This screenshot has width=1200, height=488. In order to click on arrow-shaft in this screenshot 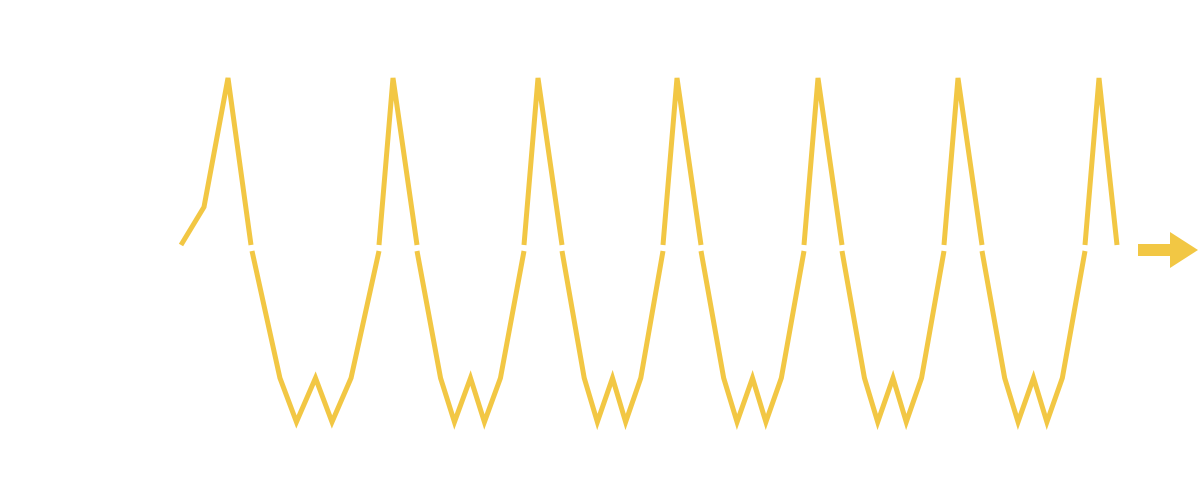, I will do `click(1155, 250)`.